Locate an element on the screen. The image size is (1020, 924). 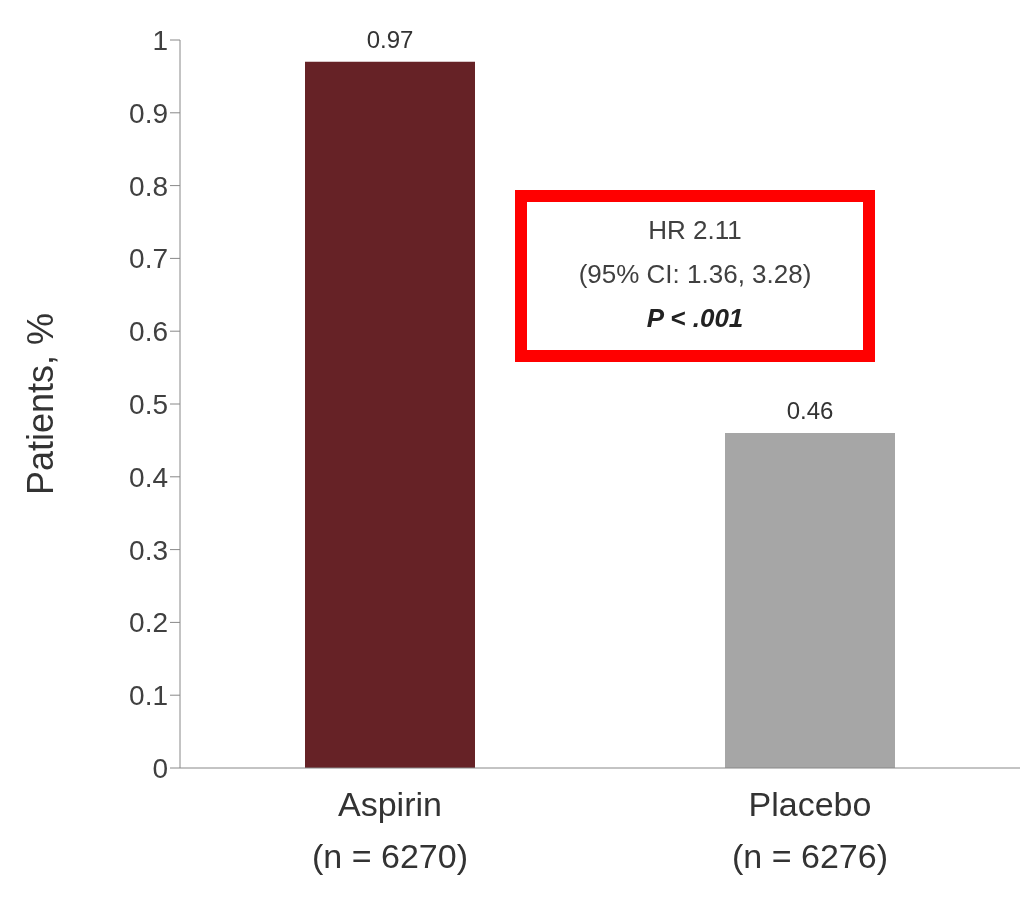
y-tick-label: 0.7 is located at coordinates (148, 259).